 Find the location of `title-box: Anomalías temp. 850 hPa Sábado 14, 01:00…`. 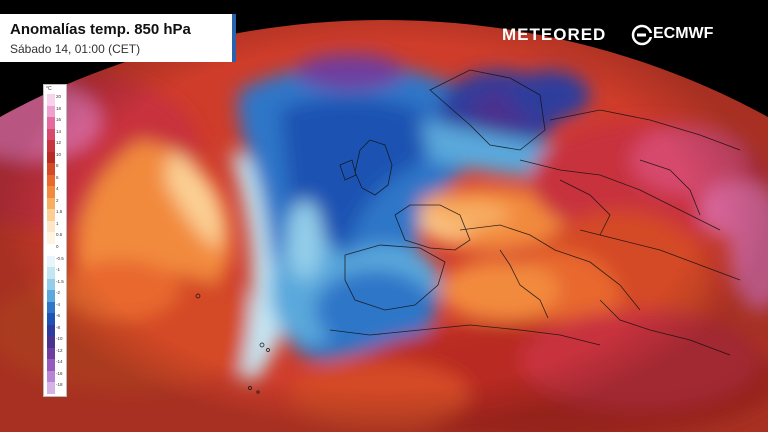

title-box: Anomalías temp. 850 hPa Sábado 14, 01:00… is located at coordinates (118, 38).